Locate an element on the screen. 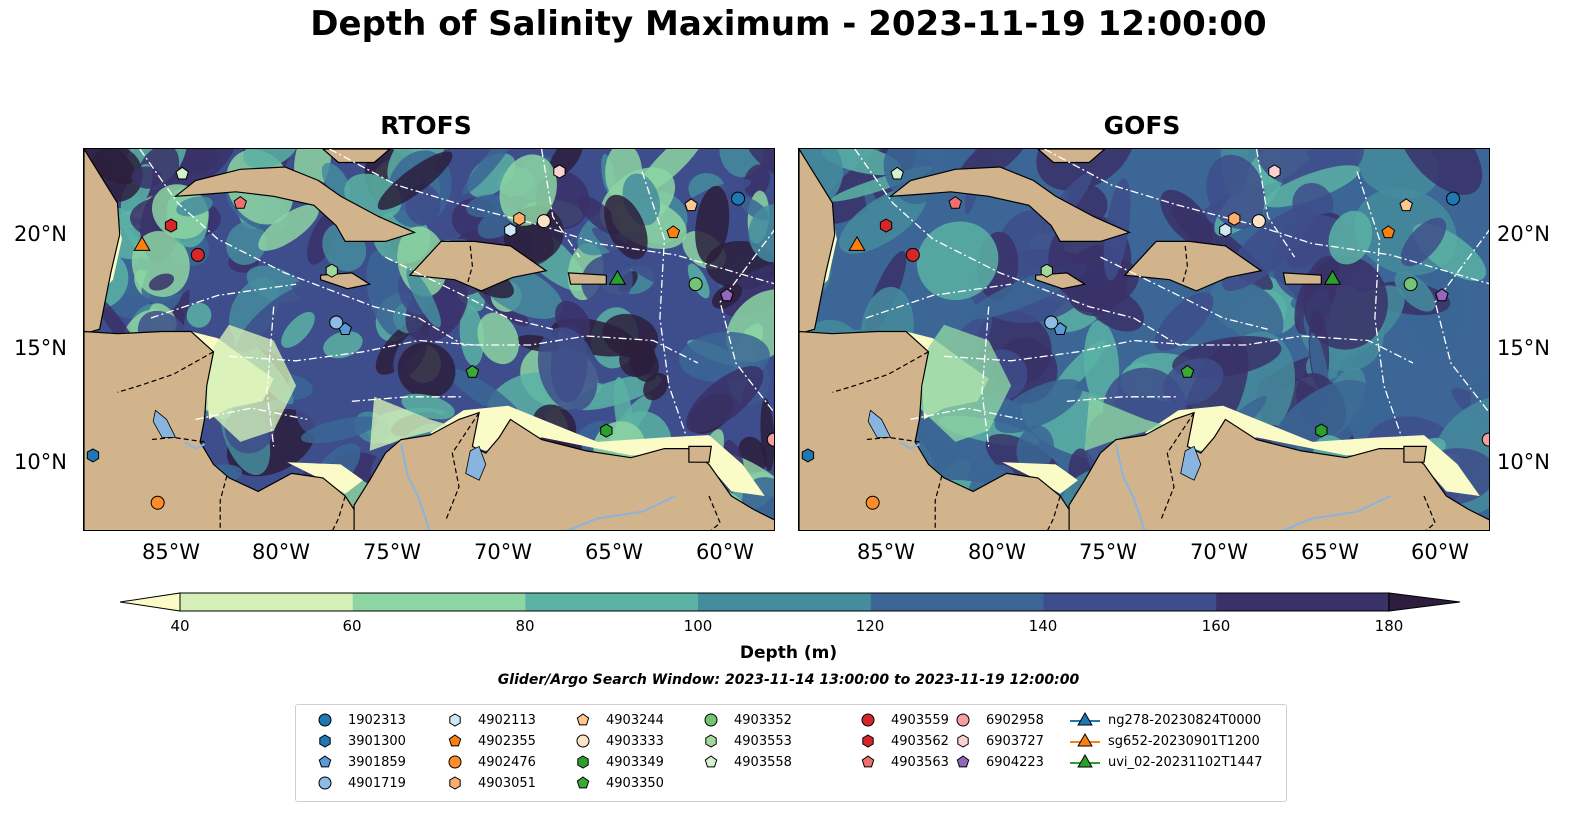 The width and height of the screenshot is (1577, 827). lon-label-75w-left: 75°W is located at coordinates (392, 552).